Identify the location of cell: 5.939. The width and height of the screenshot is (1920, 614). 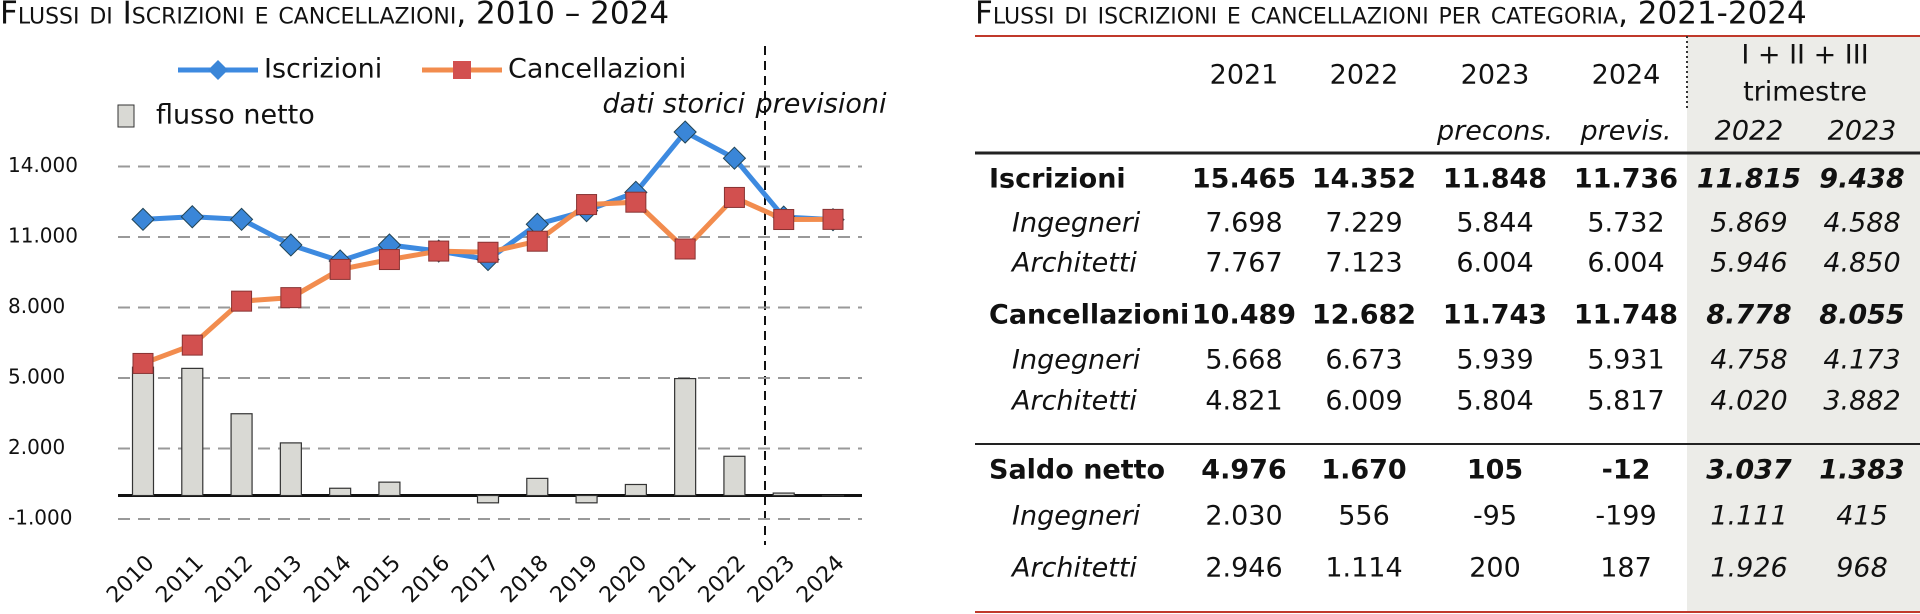
(1494, 360).